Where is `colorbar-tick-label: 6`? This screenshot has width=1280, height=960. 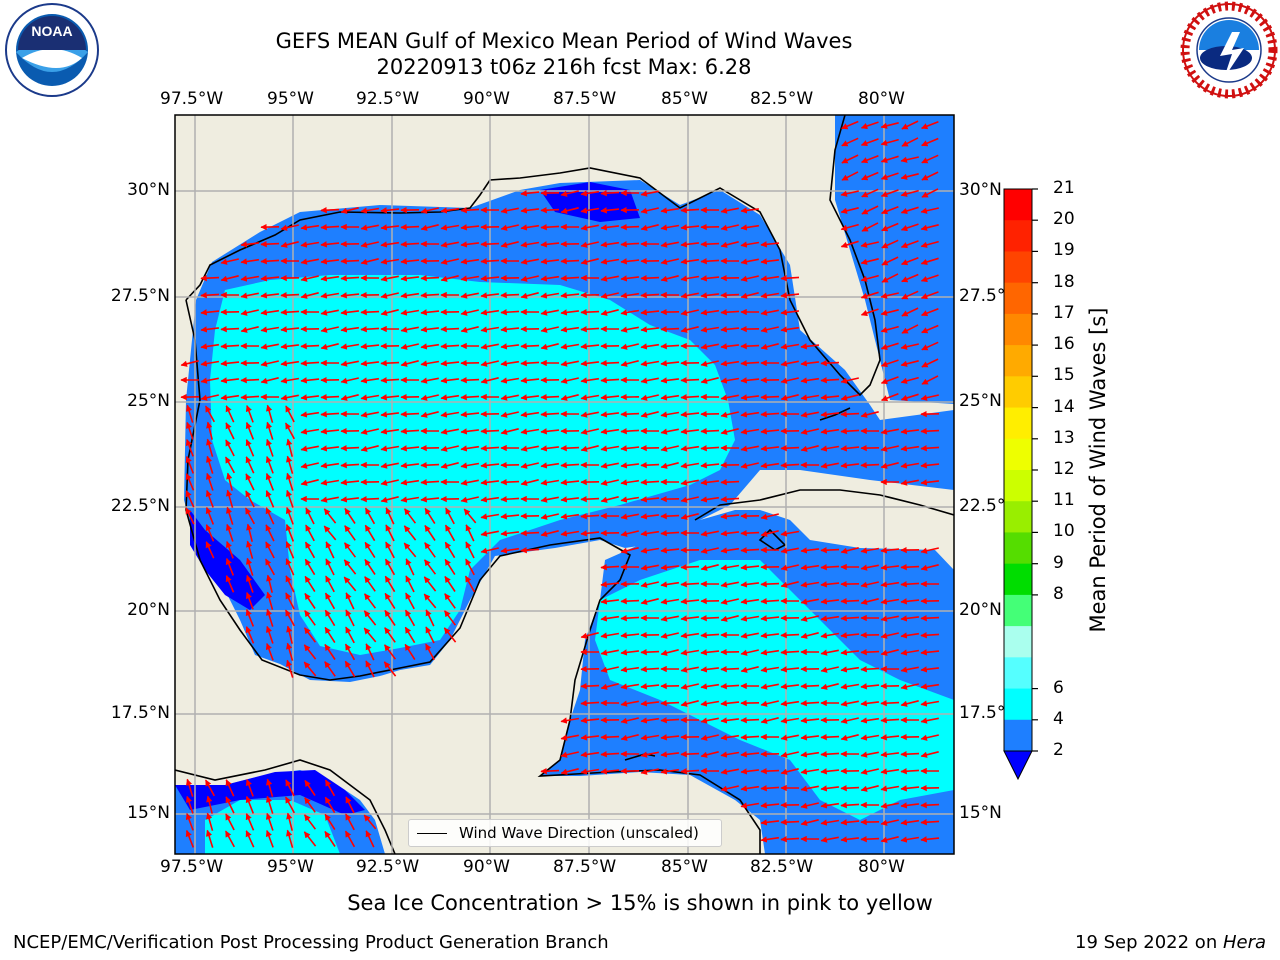
colorbar-tick-label: 6 is located at coordinates (1058, 688).